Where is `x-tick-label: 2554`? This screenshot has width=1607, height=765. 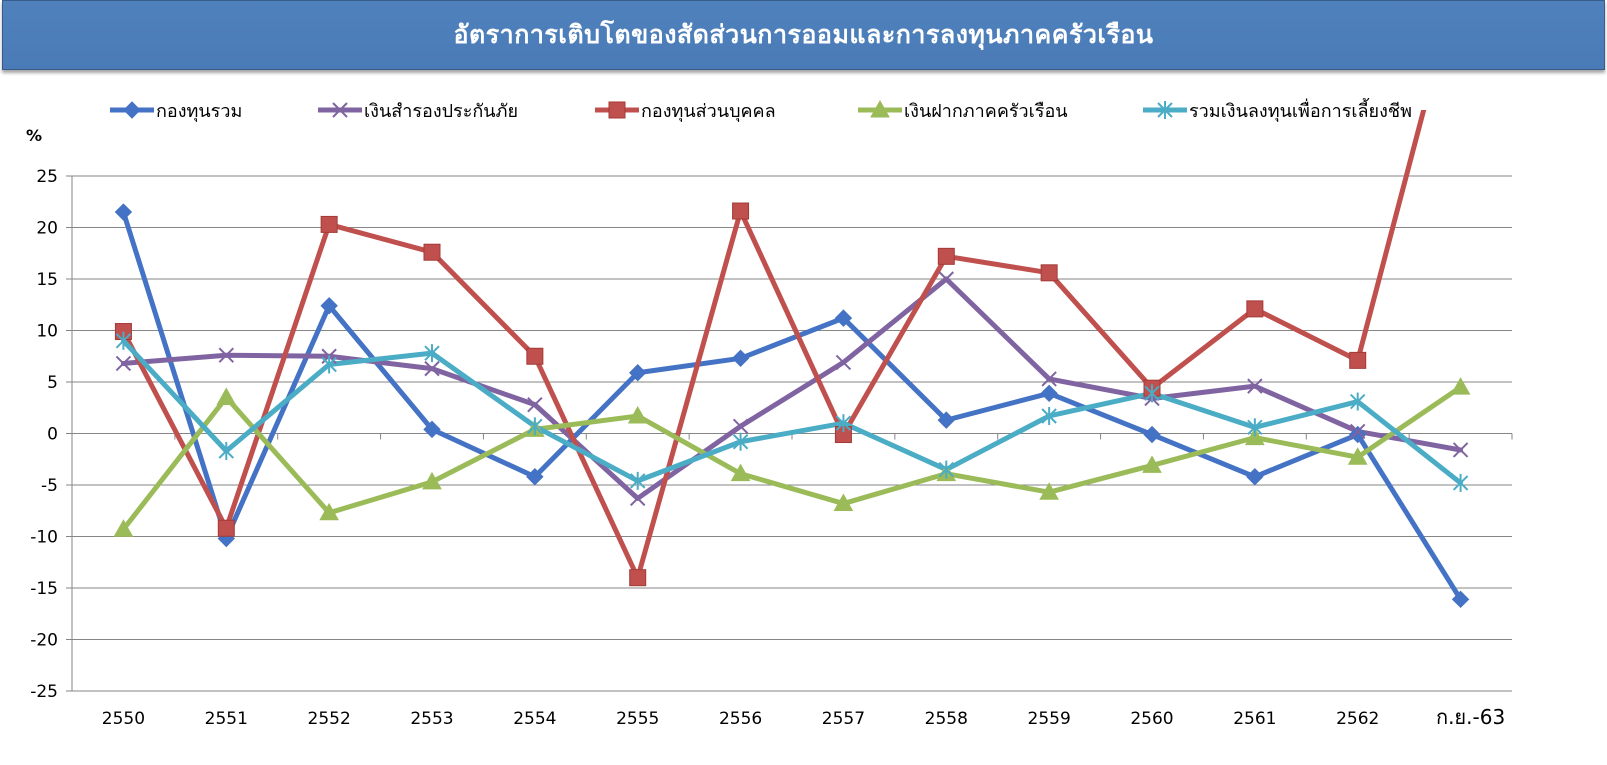
x-tick-label: 2554 is located at coordinates (534, 719).